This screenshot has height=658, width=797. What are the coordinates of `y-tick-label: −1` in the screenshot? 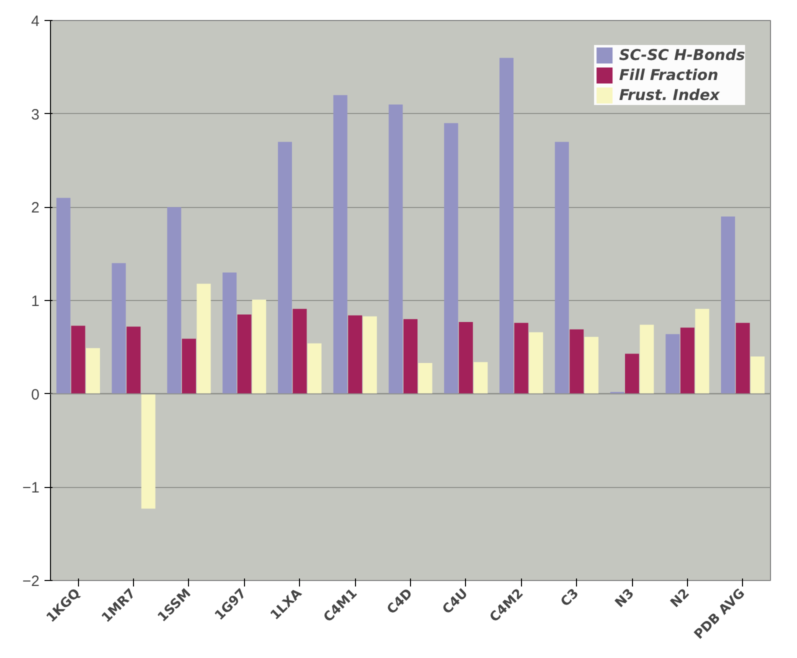 It's located at (31, 488).